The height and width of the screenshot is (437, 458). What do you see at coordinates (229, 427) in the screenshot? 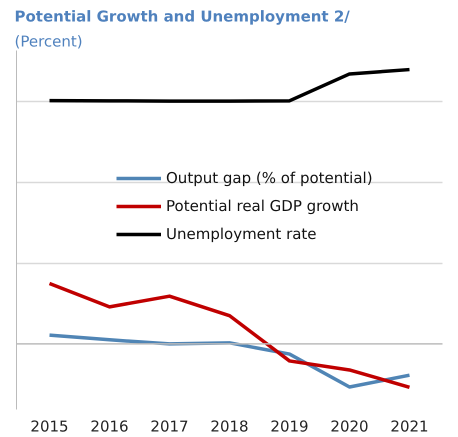
I see `x-tick-label: 2018` at bounding box center [229, 427].